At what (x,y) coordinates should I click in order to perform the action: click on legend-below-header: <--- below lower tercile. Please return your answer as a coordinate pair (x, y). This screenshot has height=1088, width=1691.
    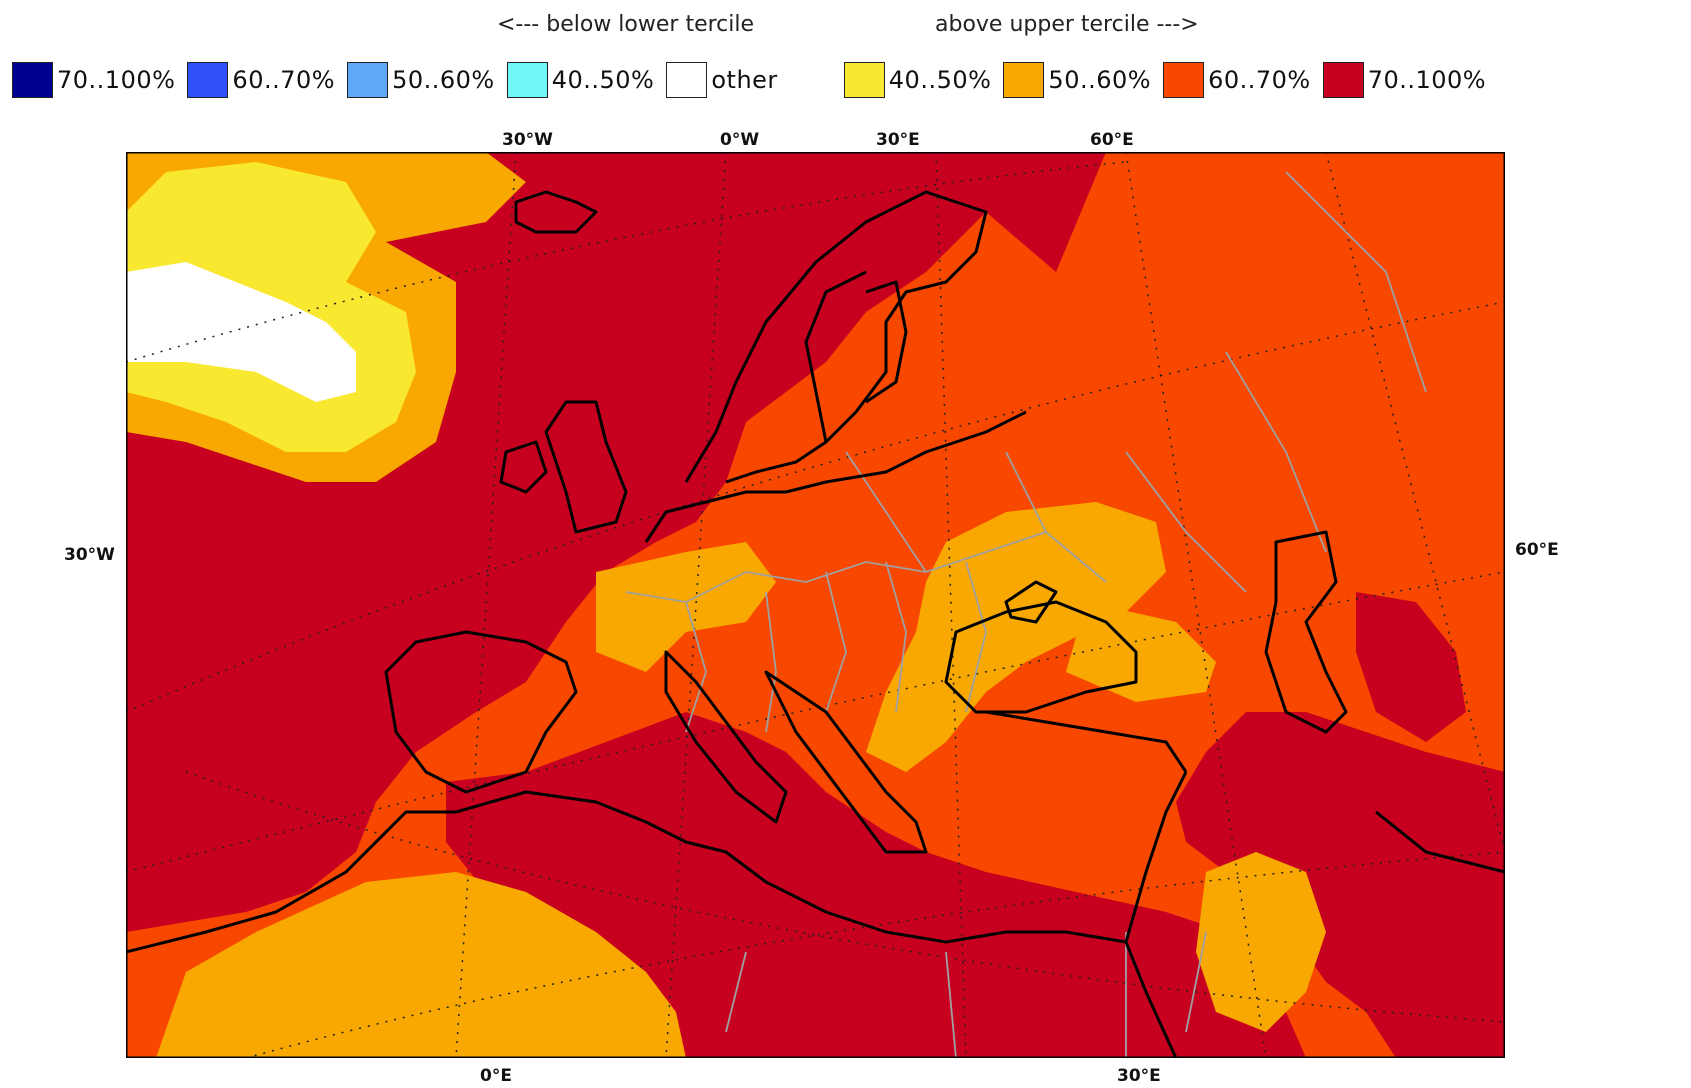
    Looking at the image, I should click on (626, 24).